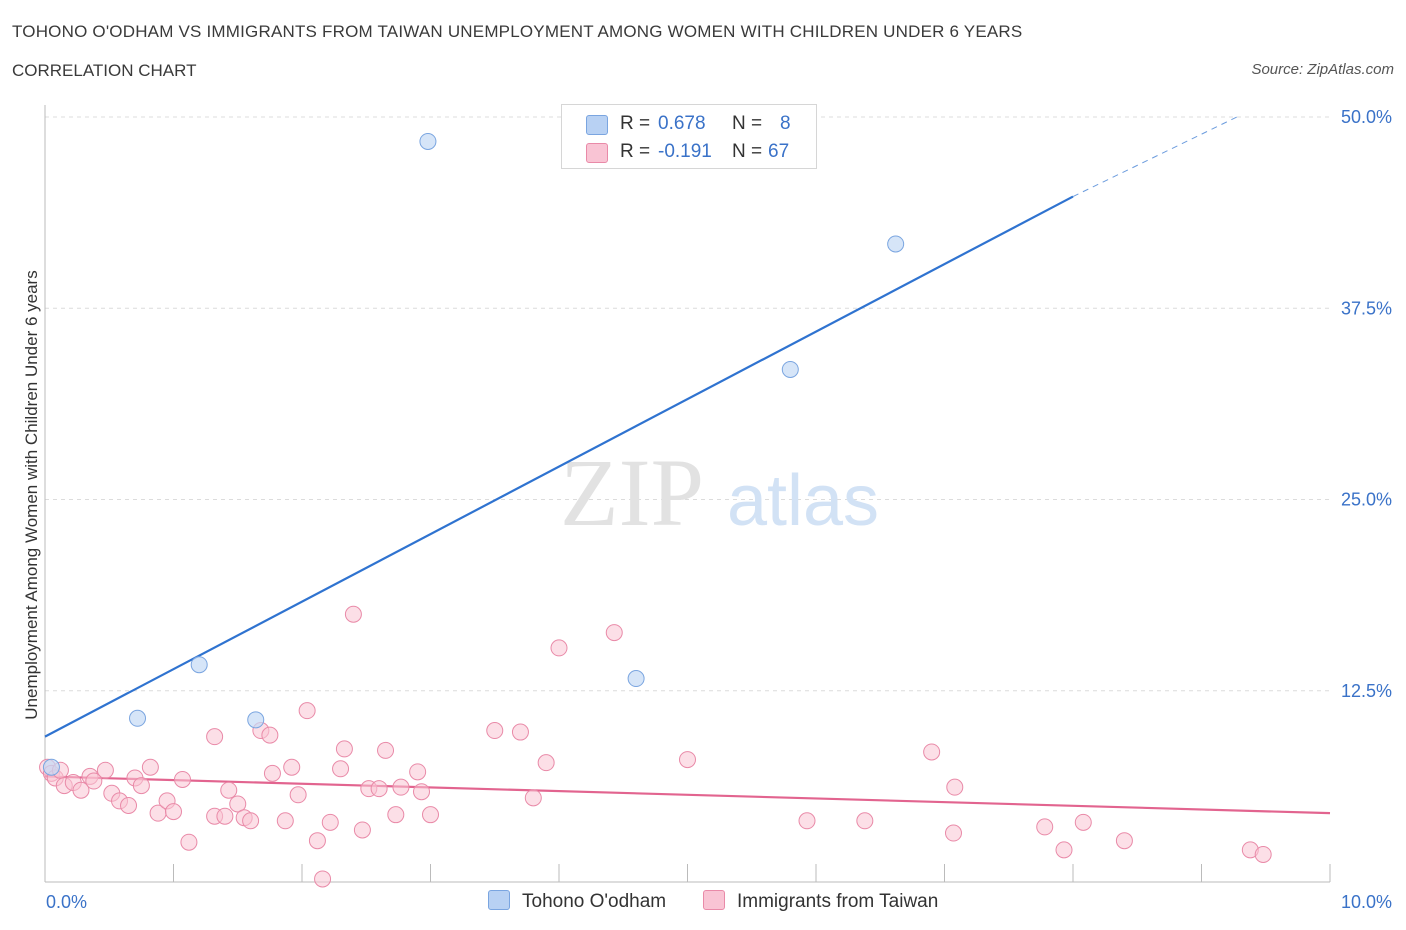 Image resolution: width=1406 pixels, height=930 pixels. Describe the element at coordinates (104, 70) in the screenshot. I see `chart-subtitle: CORRELATION CHART` at that location.